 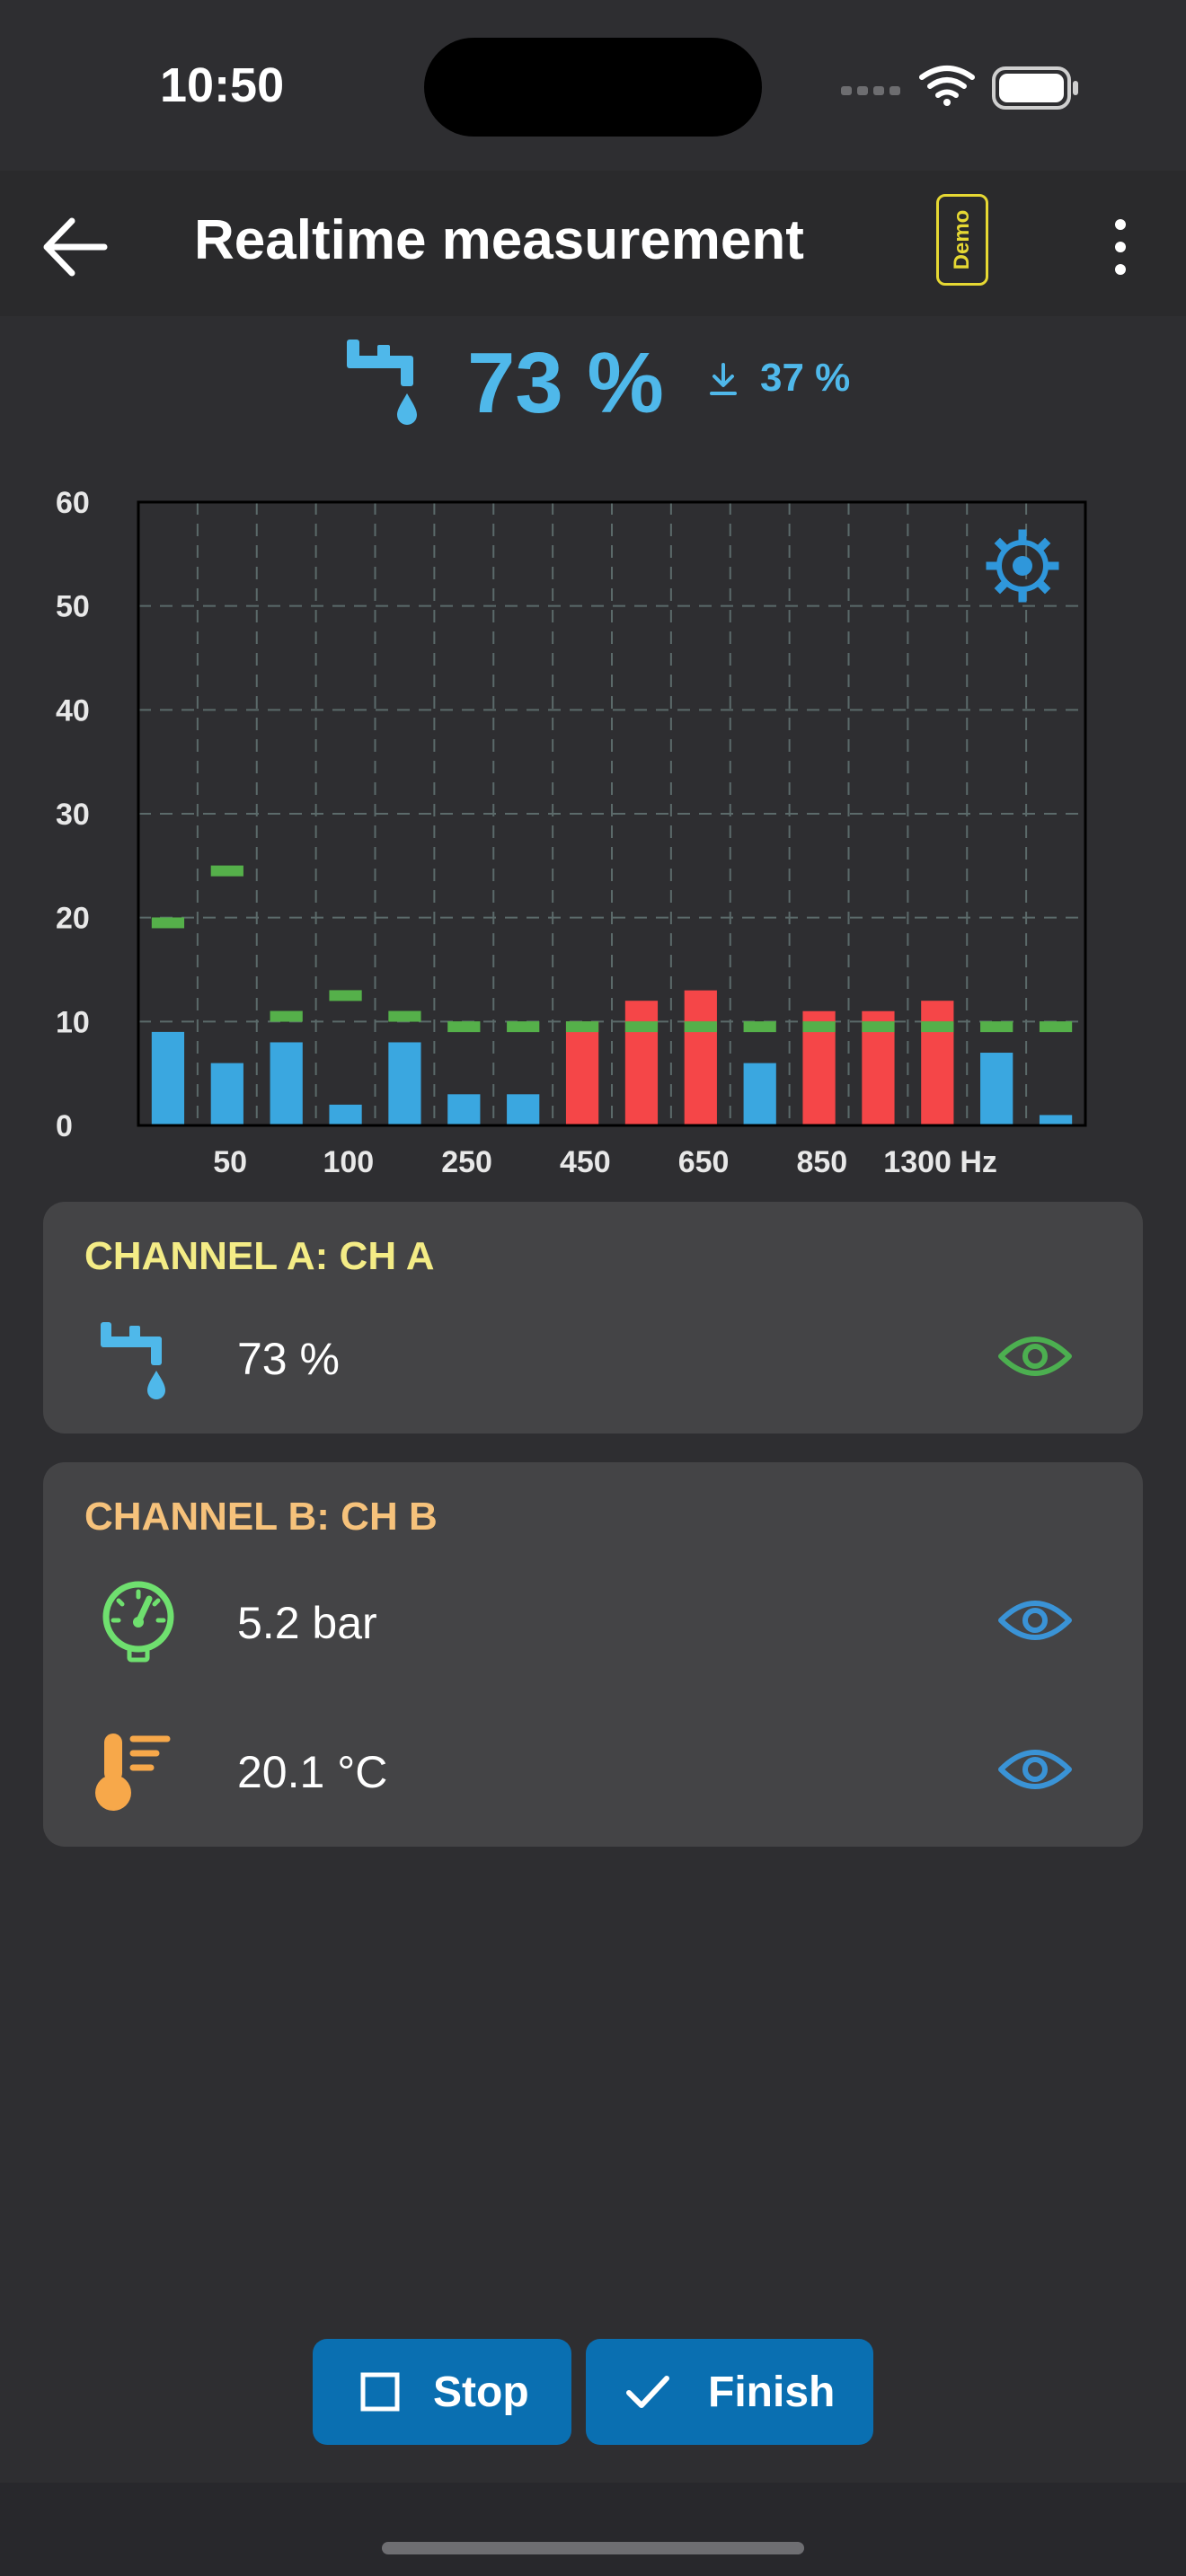 What do you see at coordinates (73, 919) in the screenshot?
I see `y-tick-label: 20` at bounding box center [73, 919].